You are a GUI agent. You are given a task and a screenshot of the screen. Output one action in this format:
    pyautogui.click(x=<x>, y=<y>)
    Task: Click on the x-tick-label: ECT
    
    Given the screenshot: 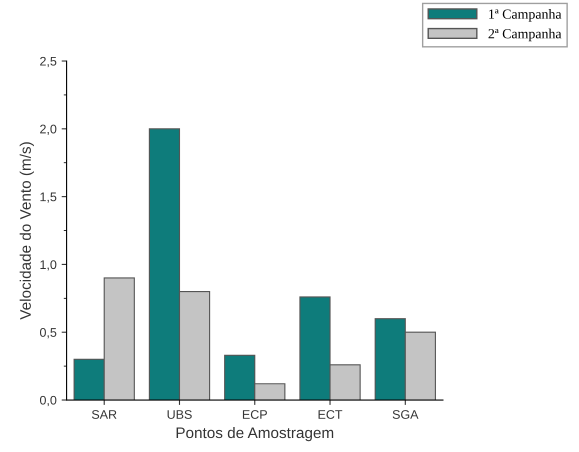 What is the action you would take?
    pyautogui.click(x=330, y=414)
    